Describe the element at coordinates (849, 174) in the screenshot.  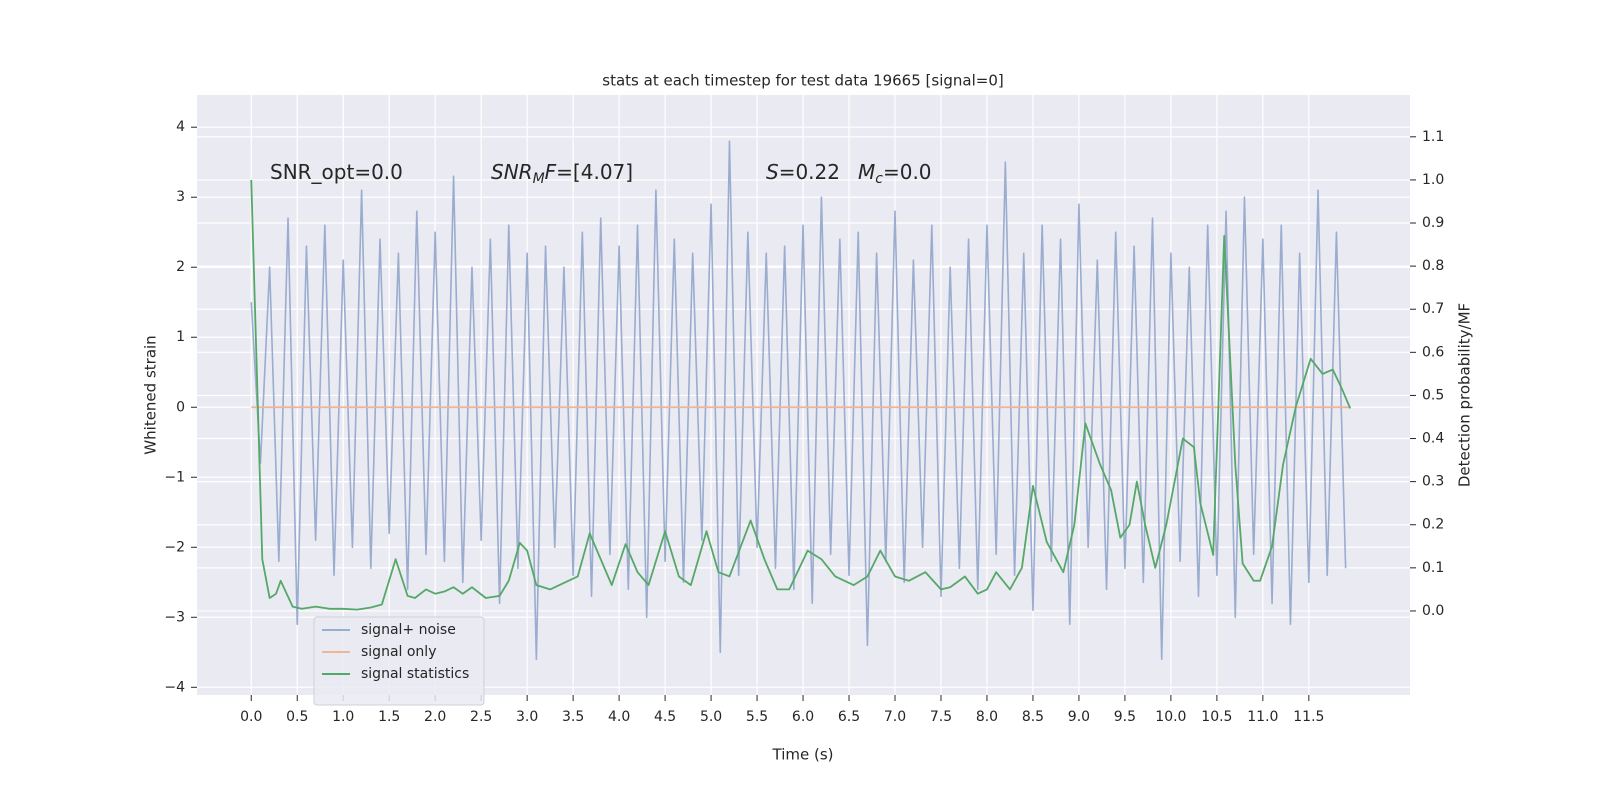
I see `annotation: S=0.22 Mc=0.0` at that location.